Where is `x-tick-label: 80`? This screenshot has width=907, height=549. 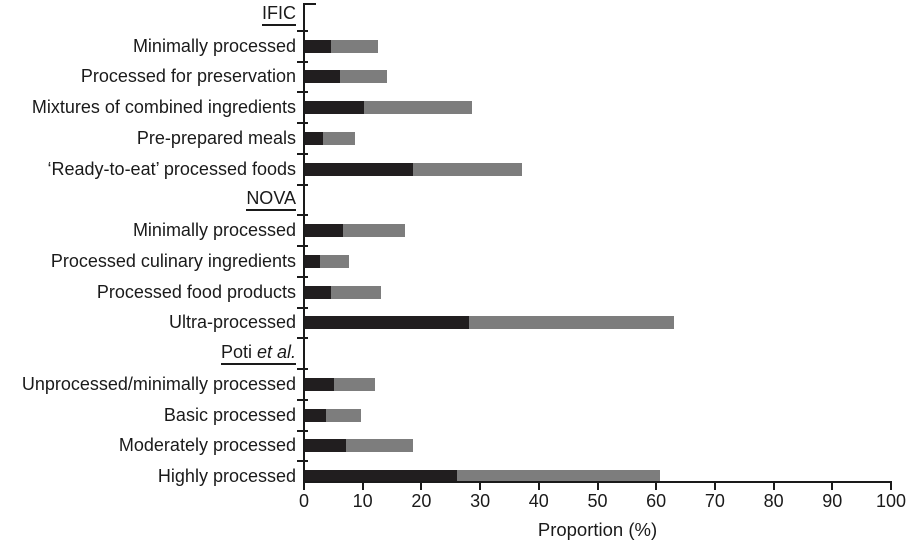
x-tick-label: 80 is located at coordinates (773, 501).